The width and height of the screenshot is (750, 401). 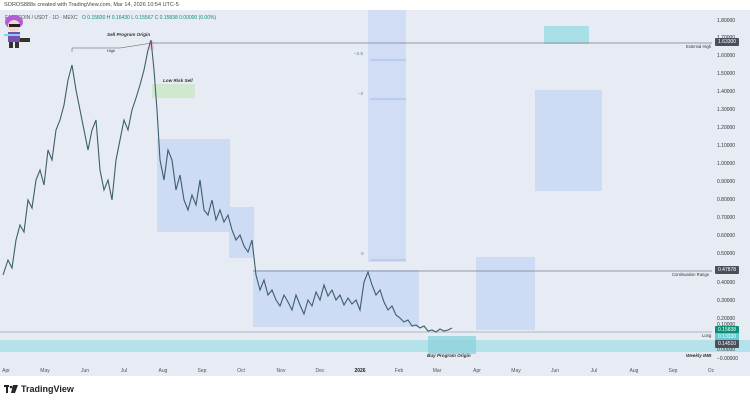 I want to click on y-tick: 0.50000, so click(x=726, y=254).